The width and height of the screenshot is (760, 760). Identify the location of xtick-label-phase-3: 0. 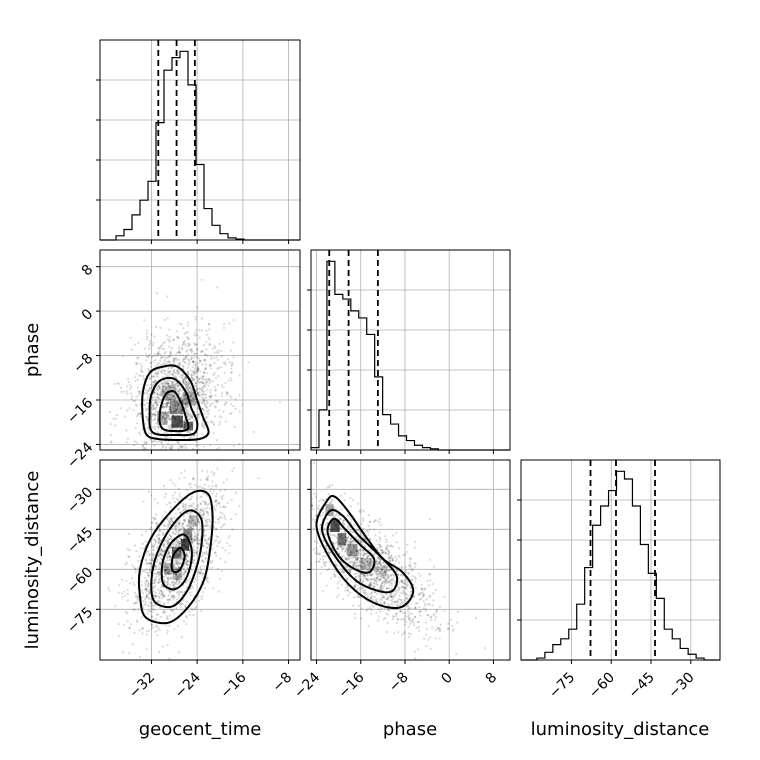
(447, 679).